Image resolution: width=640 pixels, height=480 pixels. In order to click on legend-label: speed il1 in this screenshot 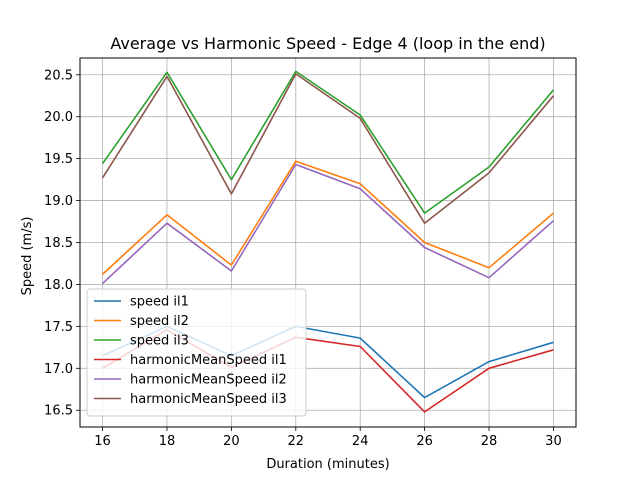, I will do `click(159, 302)`.